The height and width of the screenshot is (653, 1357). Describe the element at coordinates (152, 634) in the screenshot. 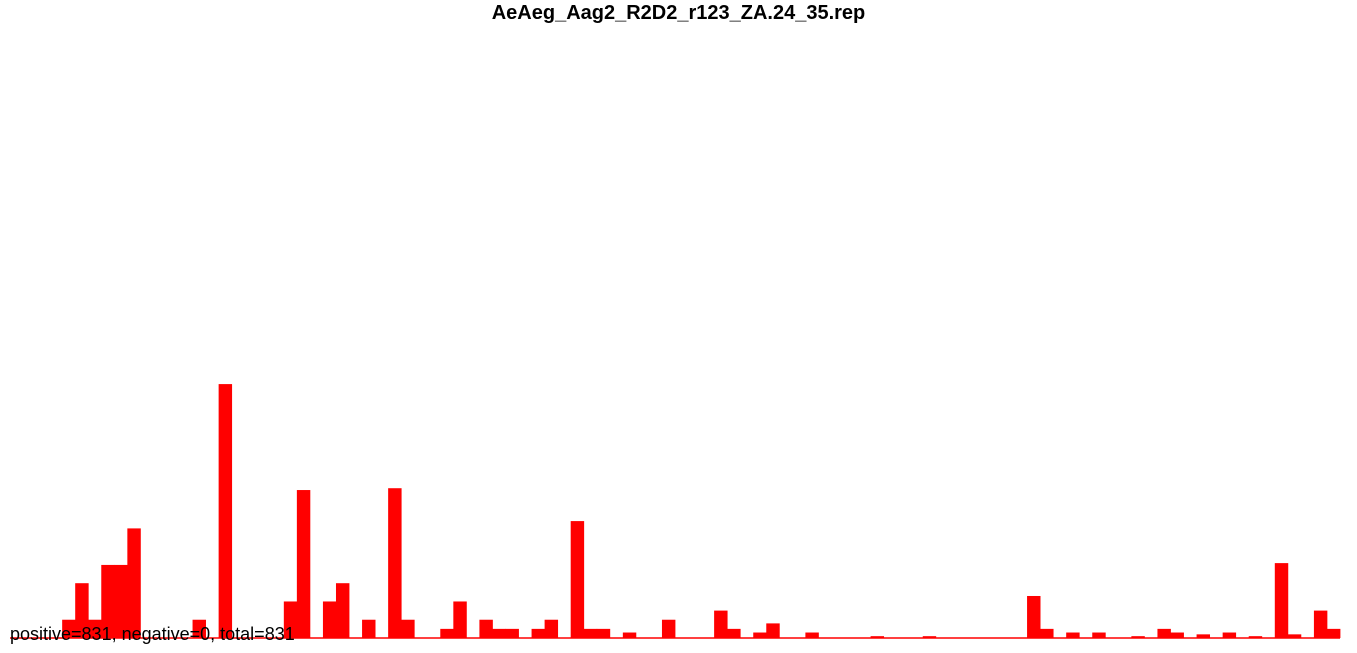

I see `summary-label: positive=831, negative=0, total=831` at that location.